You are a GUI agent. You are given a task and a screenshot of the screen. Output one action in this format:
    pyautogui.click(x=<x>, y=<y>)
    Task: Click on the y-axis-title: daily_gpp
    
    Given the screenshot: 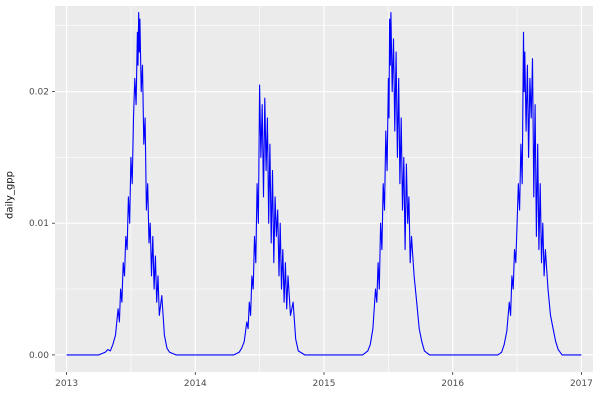 What is the action you would take?
    pyautogui.click(x=10, y=195)
    